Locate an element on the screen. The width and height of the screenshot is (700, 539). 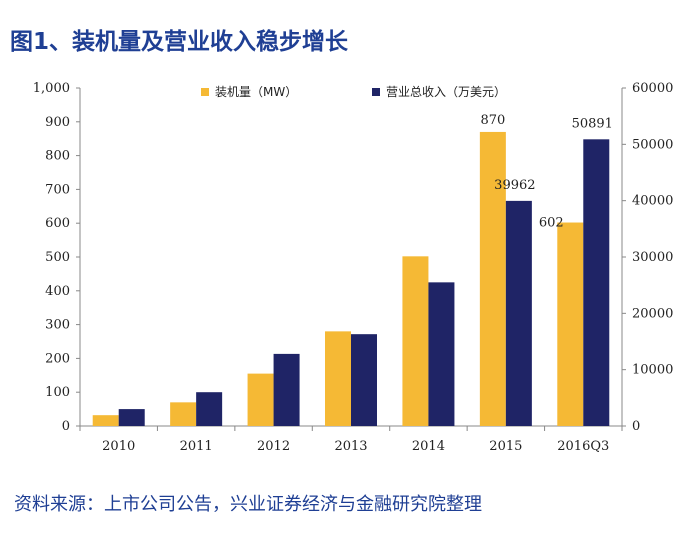
y-right-tick-label: 0 is located at coordinates (636, 426).